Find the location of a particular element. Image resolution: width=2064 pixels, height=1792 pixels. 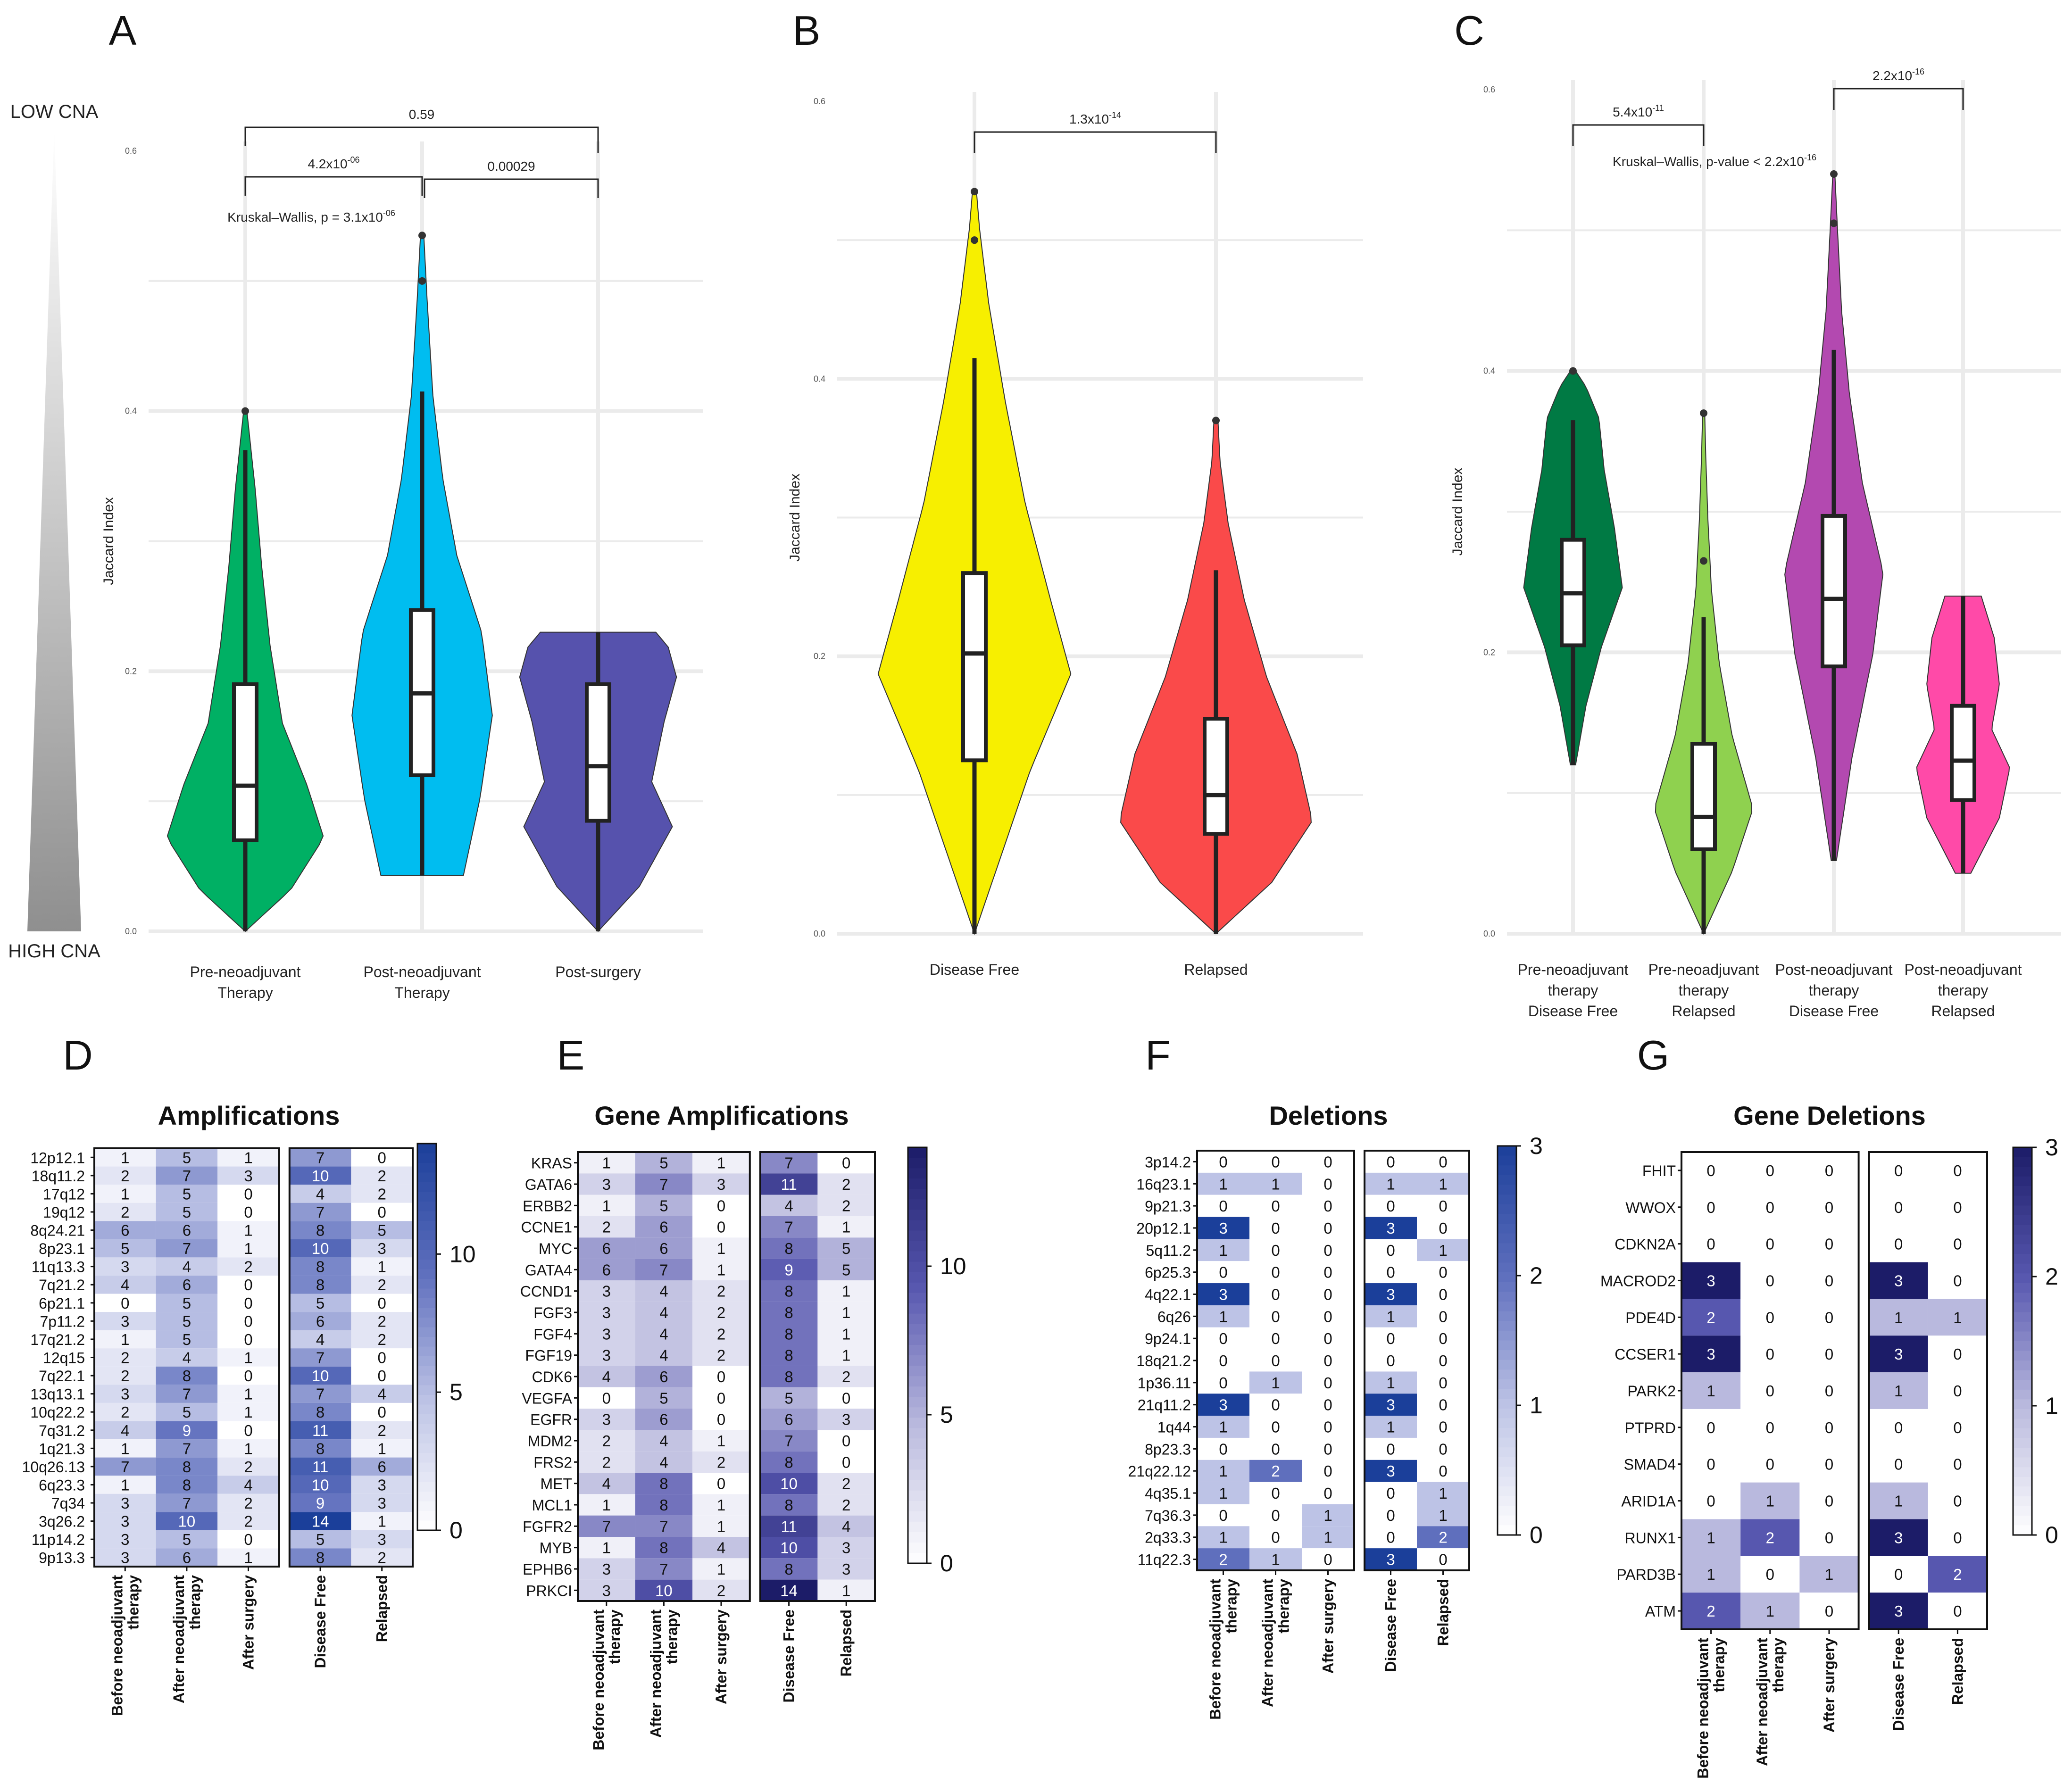

y-tick-label: 0.4 is located at coordinates (1489, 371).